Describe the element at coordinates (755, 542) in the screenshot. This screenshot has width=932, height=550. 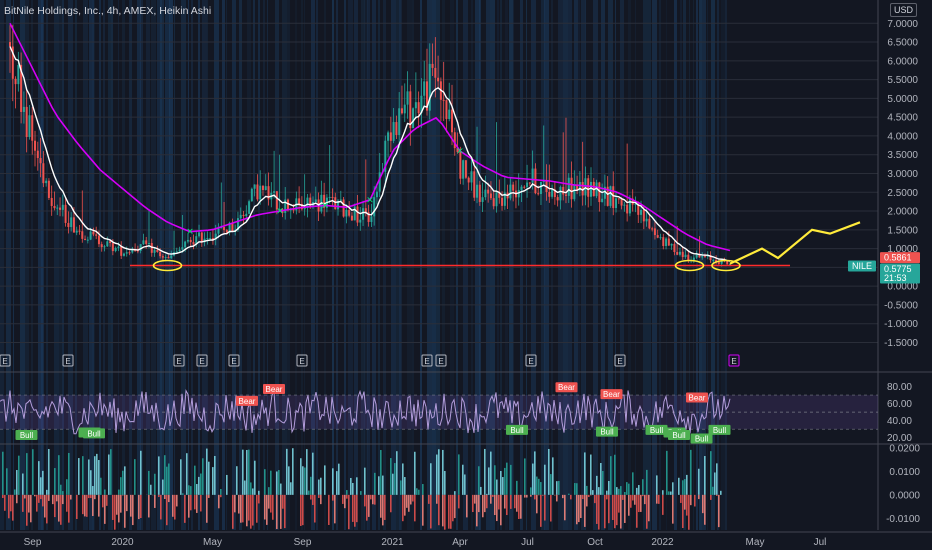
I see `time-tick: May` at that location.